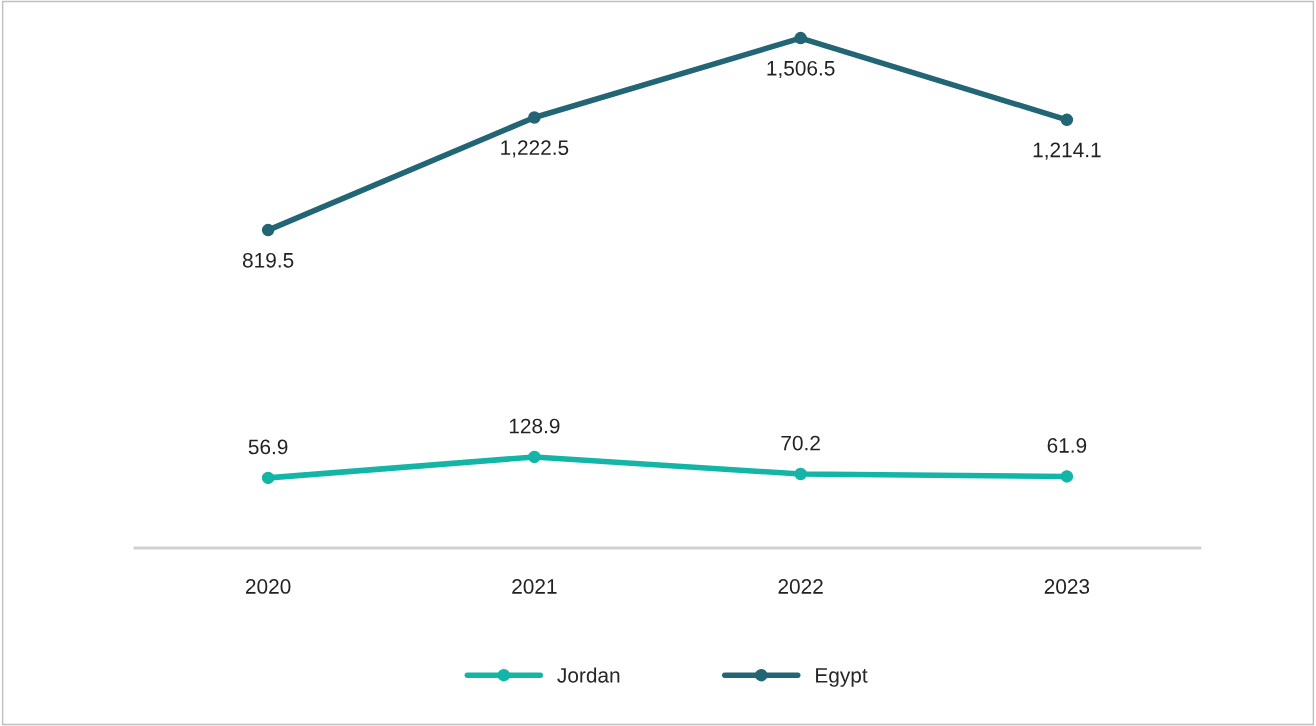  Describe the element at coordinates (268, 586) in the screenshot. I see `x-tick-label: 2020` at that location.